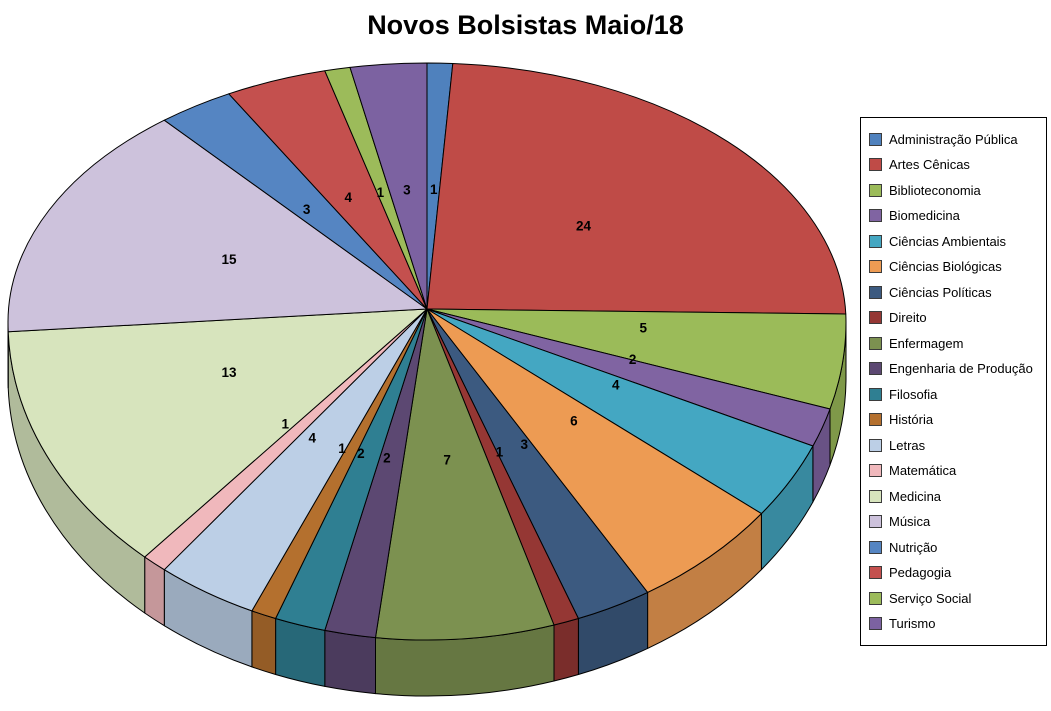  Describe the element at coordinates (594, 450) in the screenshot. I see `pie-slice-ciencias-biologicas` at that location.